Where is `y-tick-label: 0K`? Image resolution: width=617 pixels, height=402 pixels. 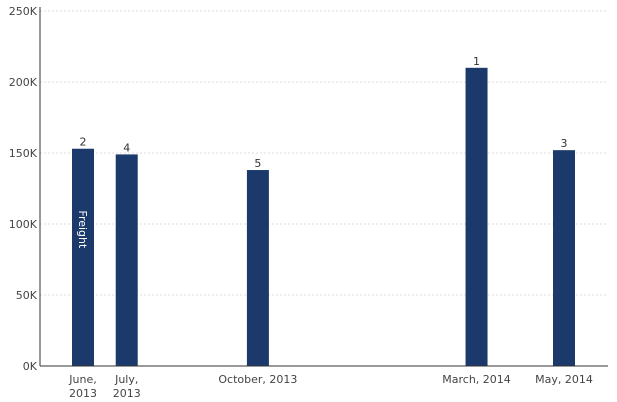
y-tick-label: 0K is located at coordinates (30, 366).